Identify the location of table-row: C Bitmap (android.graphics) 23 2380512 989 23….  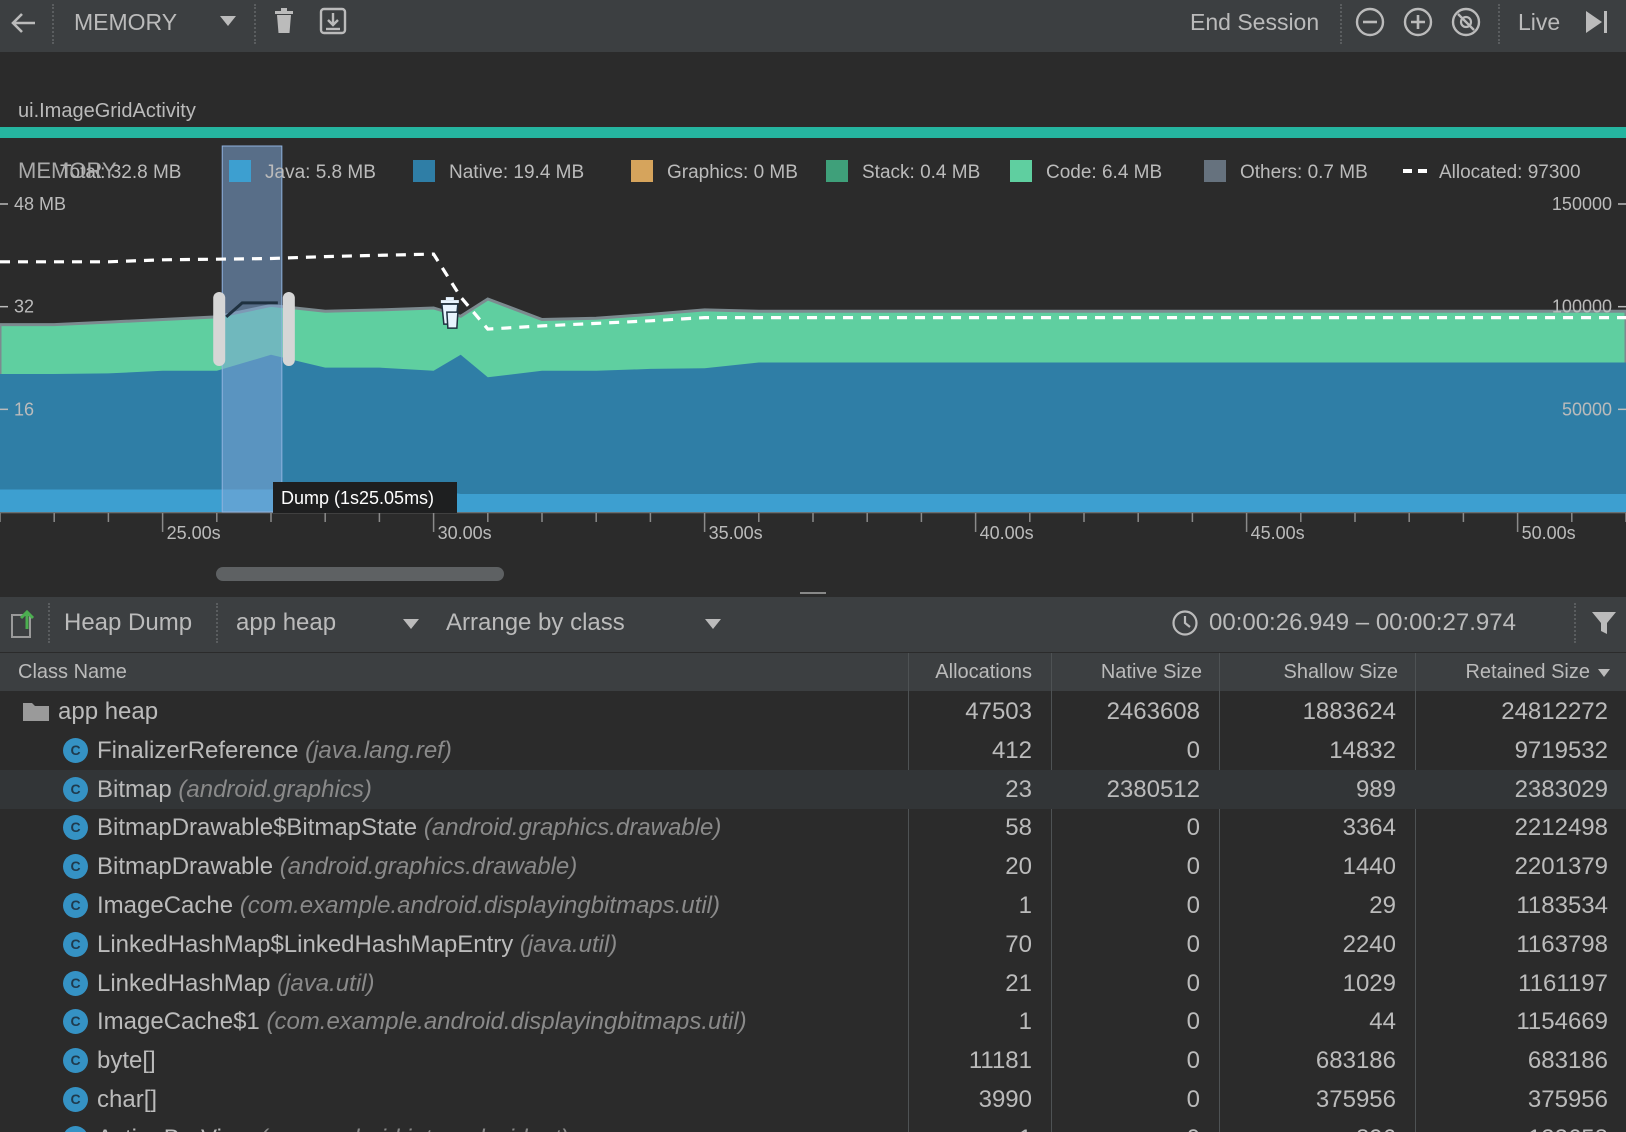
(813, 789).